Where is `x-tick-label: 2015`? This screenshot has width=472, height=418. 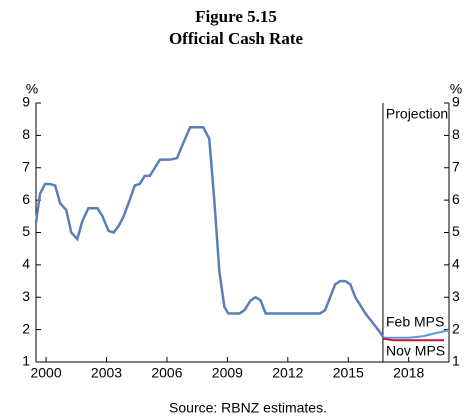 x-tick-label: 2015 is located at coordinates (348, 373).